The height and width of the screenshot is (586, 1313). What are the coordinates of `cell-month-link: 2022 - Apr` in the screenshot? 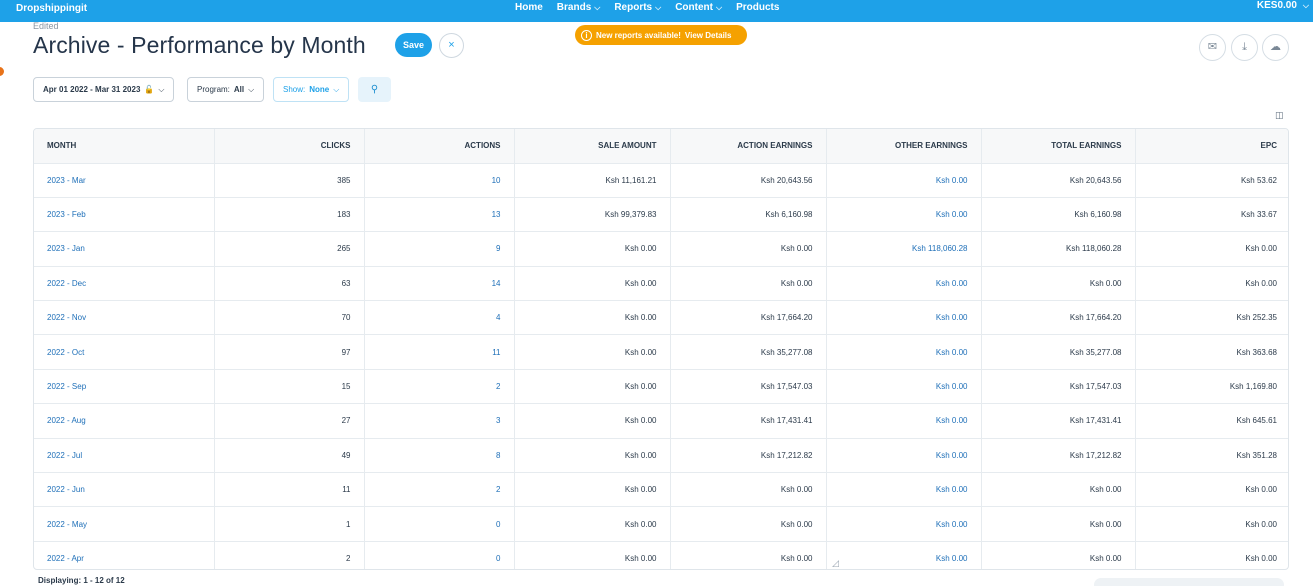 It's located at (124, 555).